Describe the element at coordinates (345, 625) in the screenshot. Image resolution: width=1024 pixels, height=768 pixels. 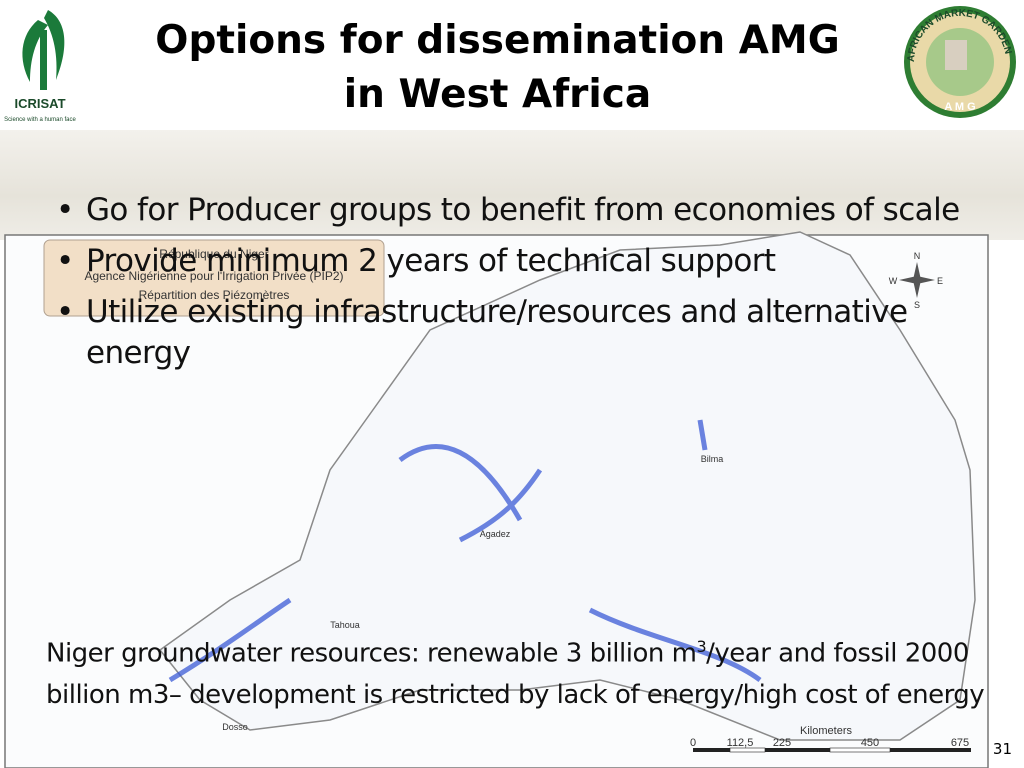
I see `place-label: Tahoua` at that location.